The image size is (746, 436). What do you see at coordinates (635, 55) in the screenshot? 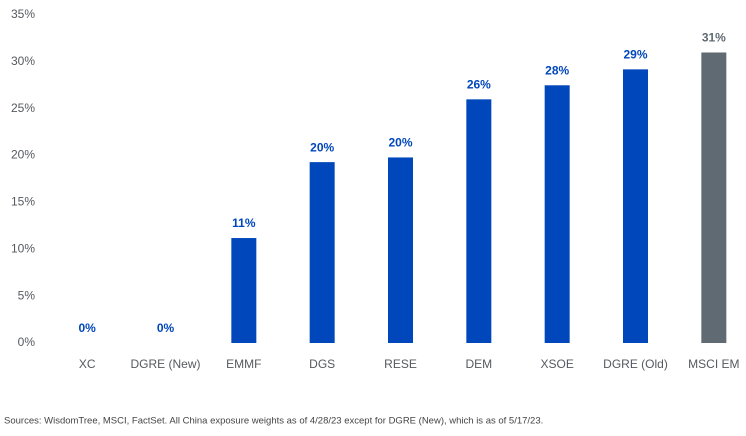
I see `value-label: 29%` at bounding box center [635, 55].